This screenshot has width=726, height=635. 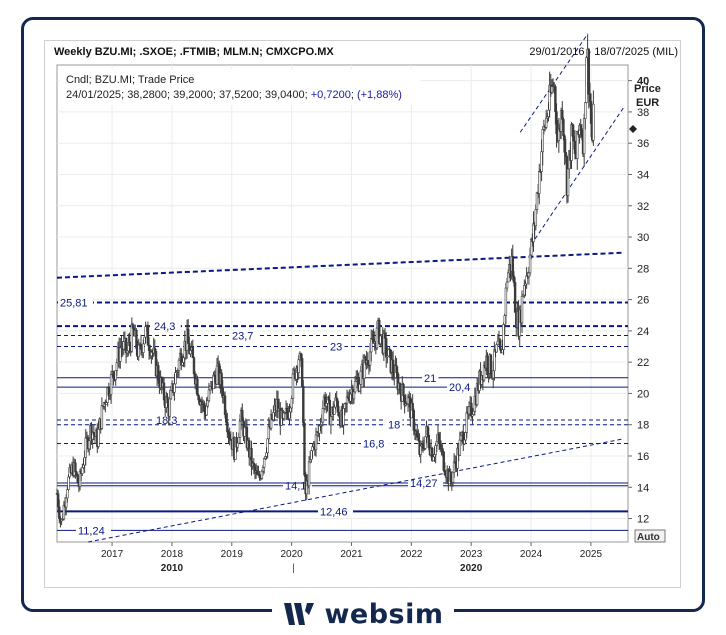 I want to click on auto-button-frame, so click(x=650, y=536).